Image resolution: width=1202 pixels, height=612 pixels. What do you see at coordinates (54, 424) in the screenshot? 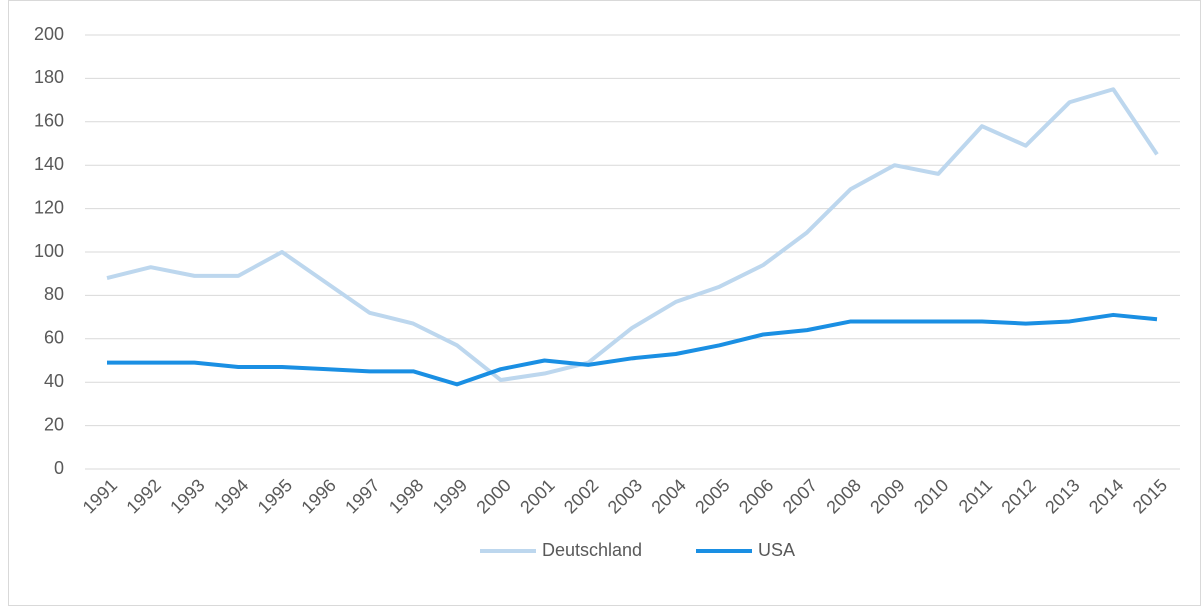
I see `y-tick-label: 20` at bounding box center [54, 424].